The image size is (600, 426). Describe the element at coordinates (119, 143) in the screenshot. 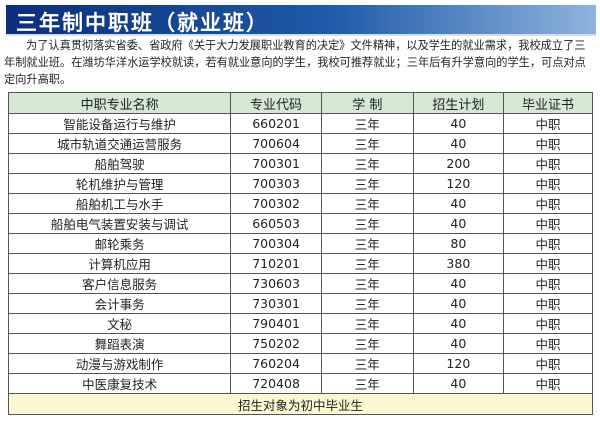

I see `table-cell: 城市轨道交通运营服务` at that location.